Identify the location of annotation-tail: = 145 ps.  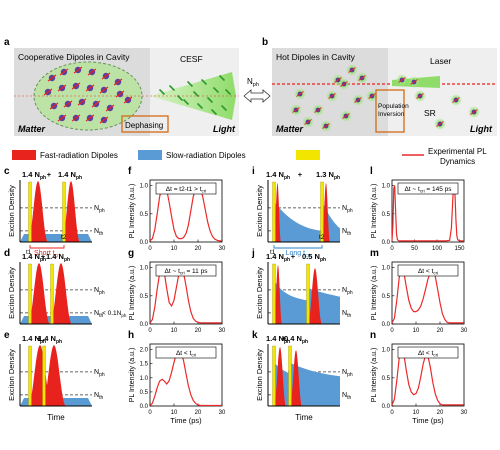
(439, 189).